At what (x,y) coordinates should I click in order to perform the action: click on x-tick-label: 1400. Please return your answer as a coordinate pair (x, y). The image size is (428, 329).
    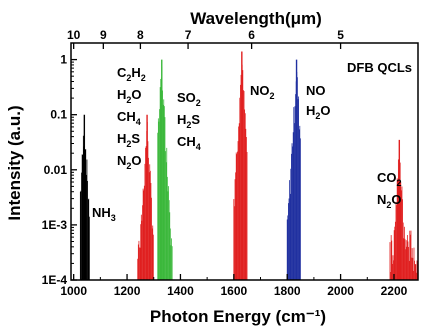
    Looking at the image, I should click on (180, 291).